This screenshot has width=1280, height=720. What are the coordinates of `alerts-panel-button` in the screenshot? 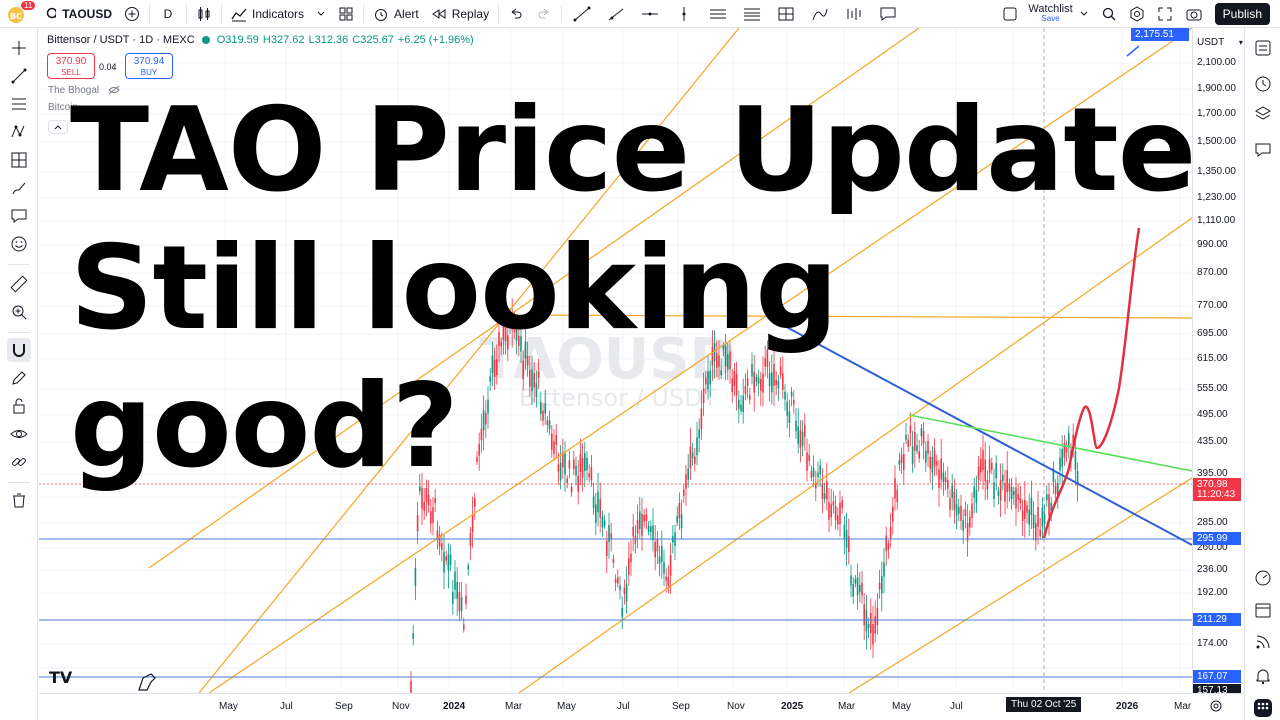 It's located at (1263, 84).